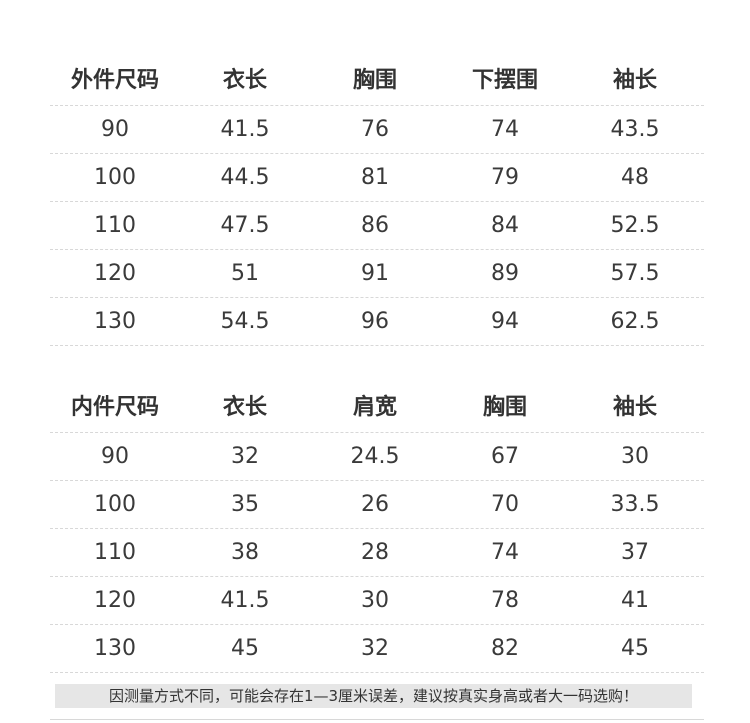  Describe the element at coordinates (504, 80) in the screenshot. I see `column-header: 下摆围` at that location.